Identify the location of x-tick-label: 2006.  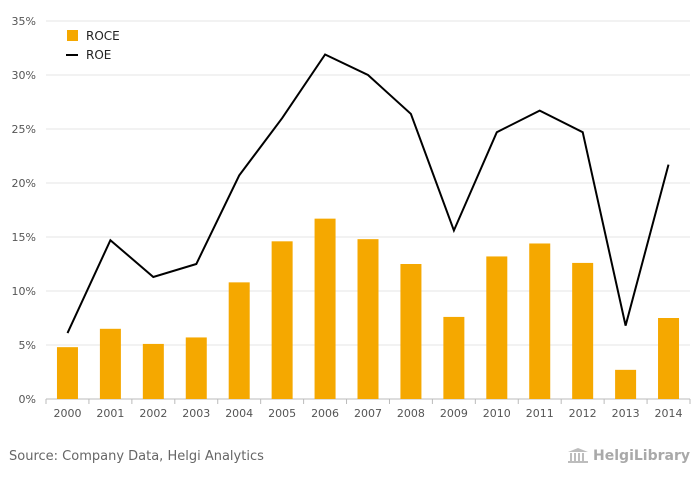
(325, 413).